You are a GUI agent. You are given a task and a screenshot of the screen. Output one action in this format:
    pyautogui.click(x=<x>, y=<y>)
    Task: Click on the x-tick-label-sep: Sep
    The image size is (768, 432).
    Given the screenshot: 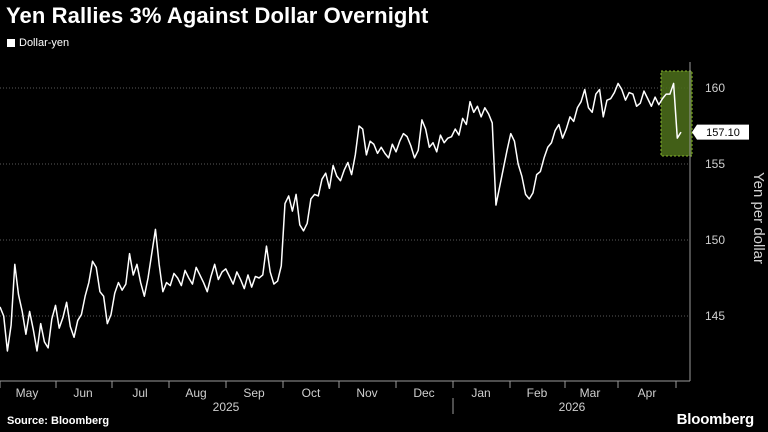 What is the action you would take?
    pyautogui.click(x=254, y=393)
    